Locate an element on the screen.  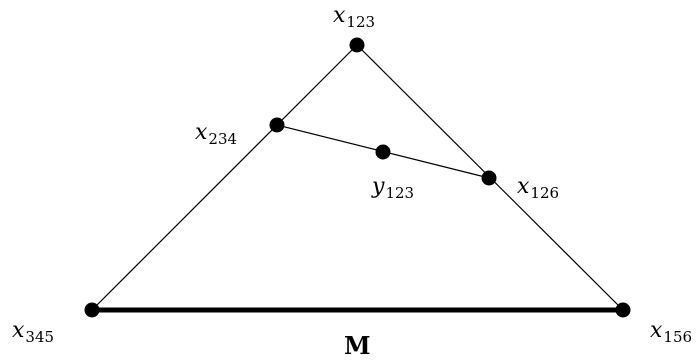
label-x123-sub: 123 is located at coordinates (361, 22).